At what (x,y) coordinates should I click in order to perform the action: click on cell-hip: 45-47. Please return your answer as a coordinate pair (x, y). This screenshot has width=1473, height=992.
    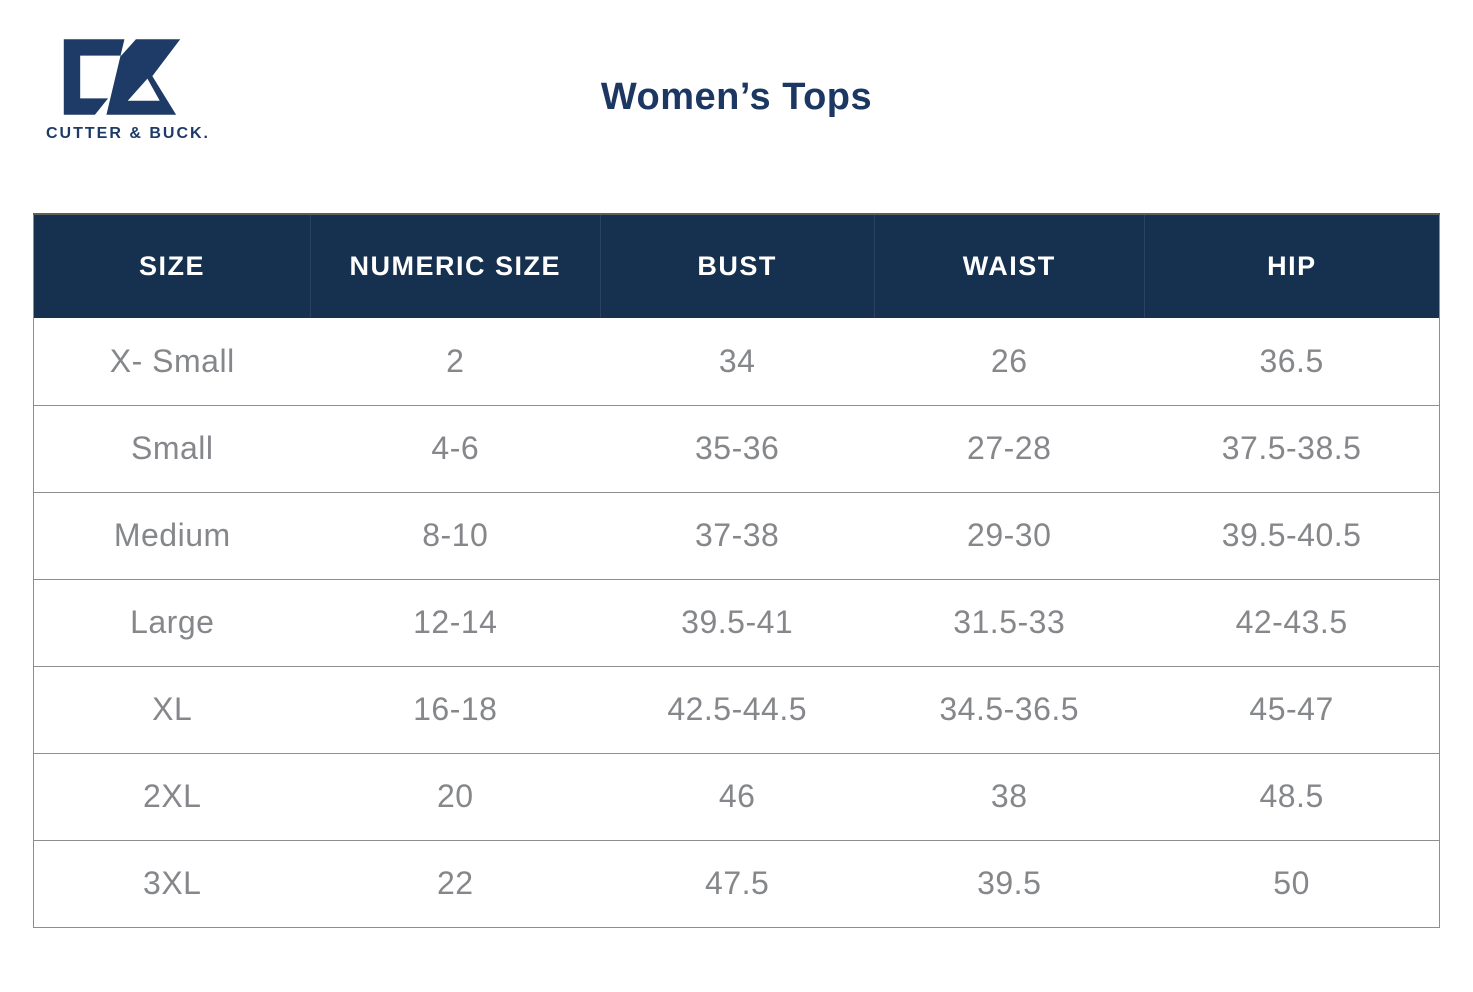
    Looking at the image, I should click on (1292, 710).